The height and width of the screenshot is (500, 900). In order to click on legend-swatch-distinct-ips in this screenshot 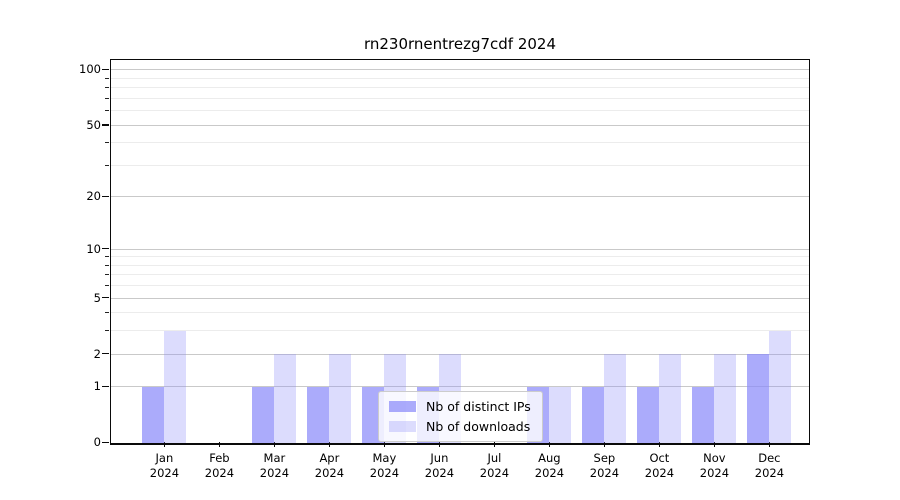, I will do `click(402, 406)`.